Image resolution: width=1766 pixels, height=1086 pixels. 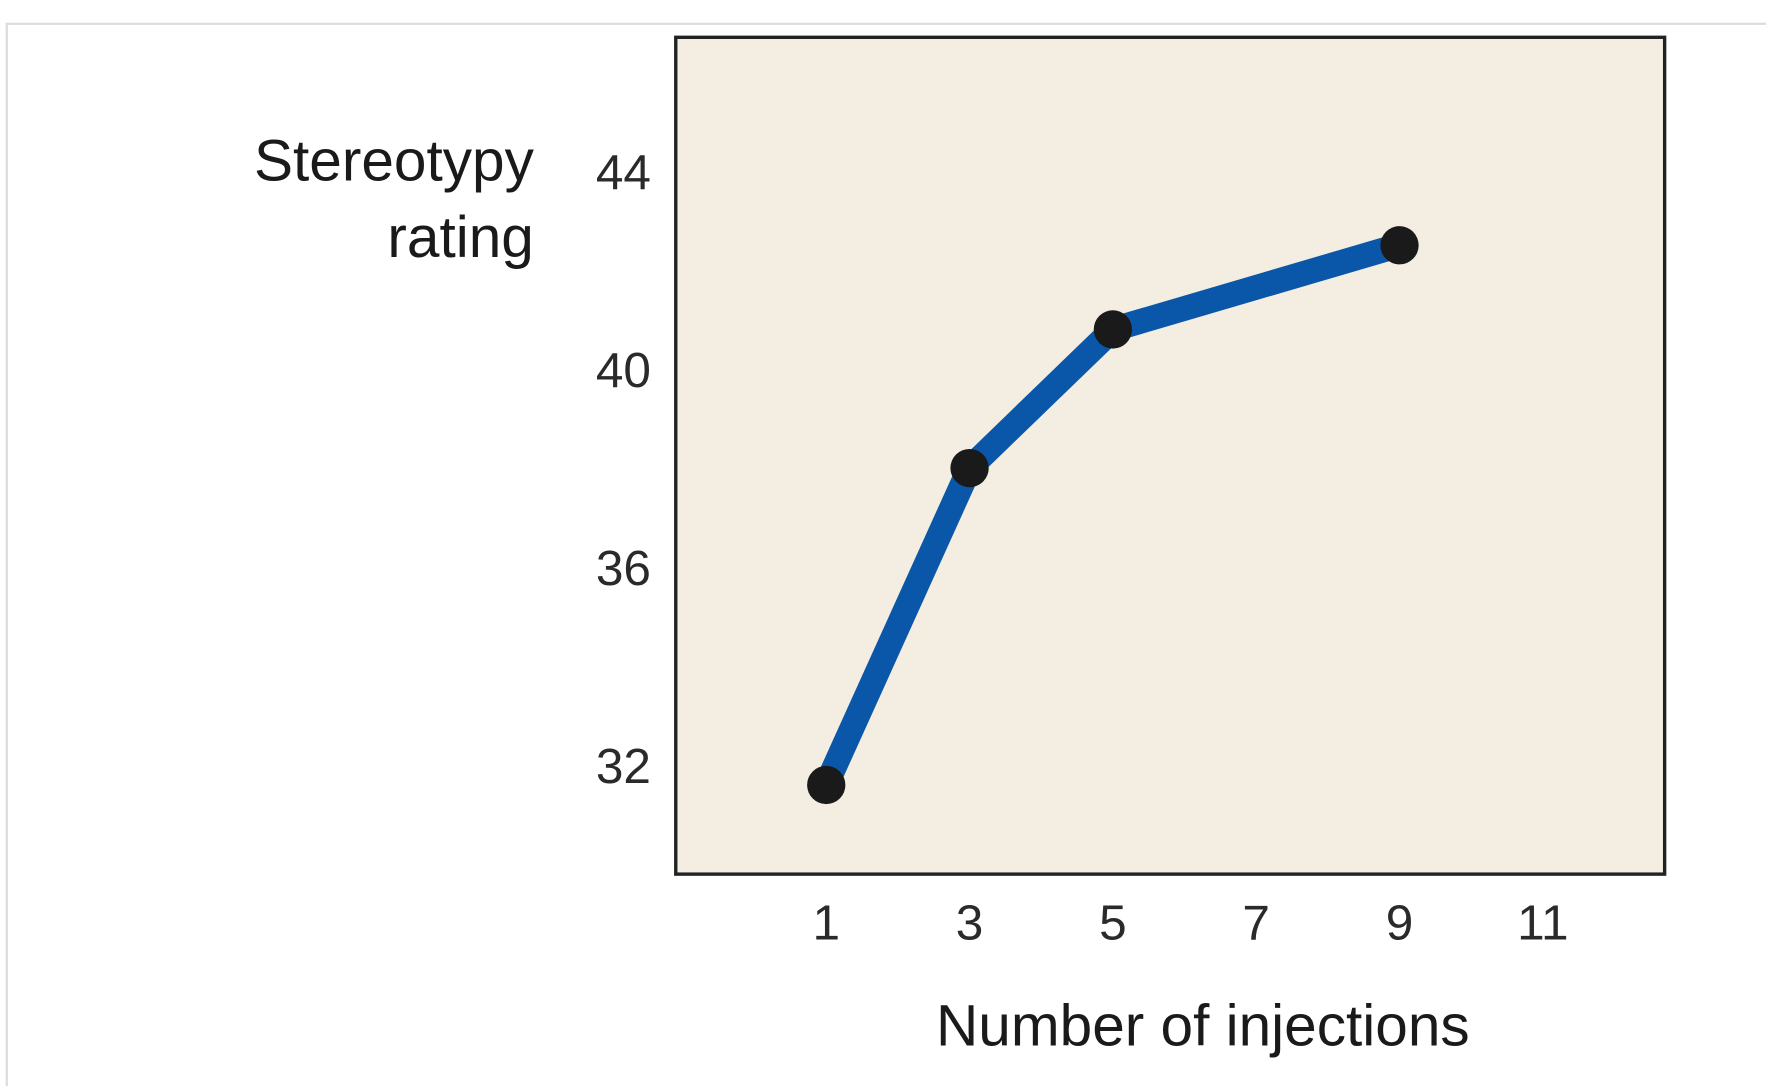 I want to click on y-axis-label-line1: Stereotypy, so click(x=394, y=160).